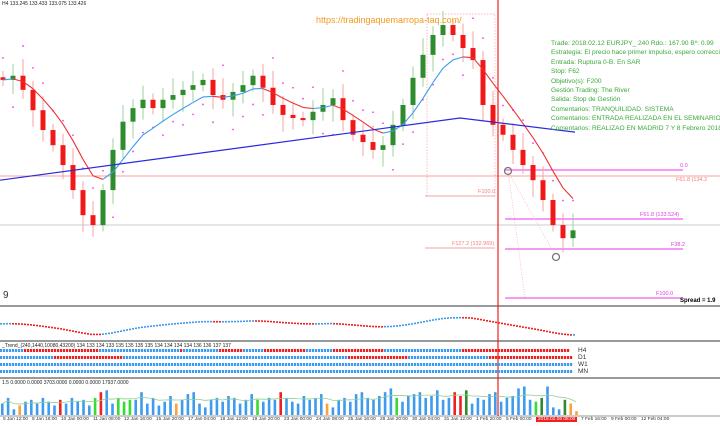  What do you see at coordinates (624, 419) in the screenshot?
I see `time-axis-label: 9 Feb 00:00` at bounding box center [624, 419].